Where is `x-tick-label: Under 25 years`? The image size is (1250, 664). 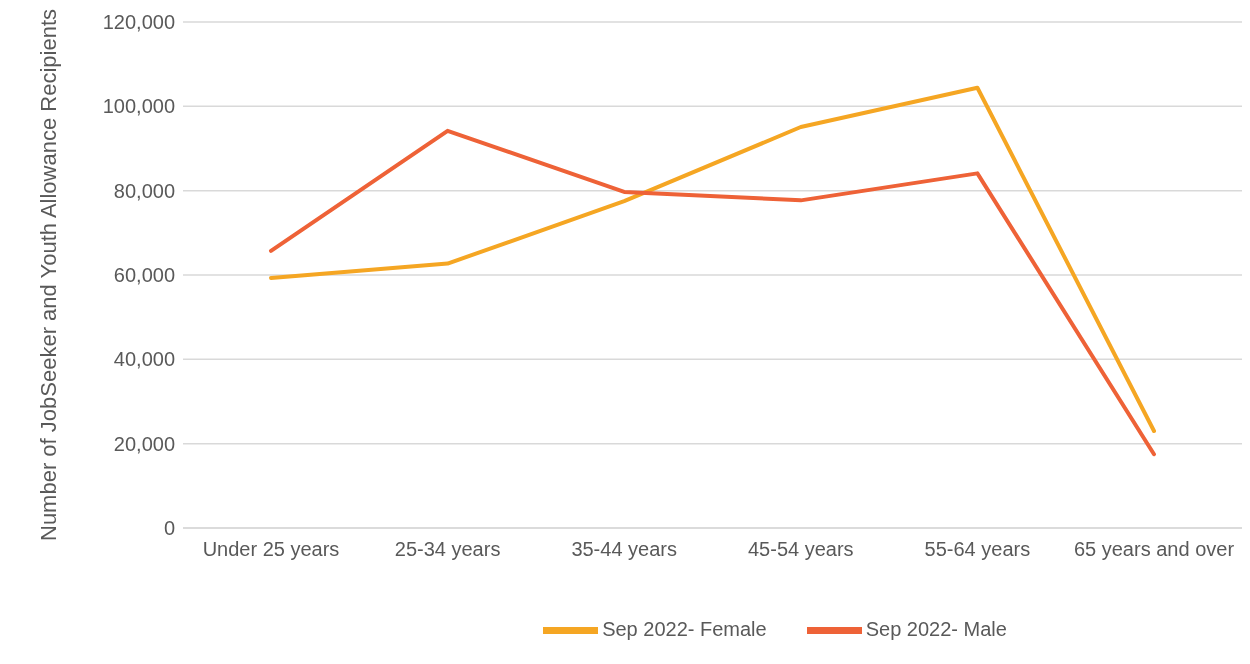 x-tick-label: Under 25 years is located at coordinates (271, 549).